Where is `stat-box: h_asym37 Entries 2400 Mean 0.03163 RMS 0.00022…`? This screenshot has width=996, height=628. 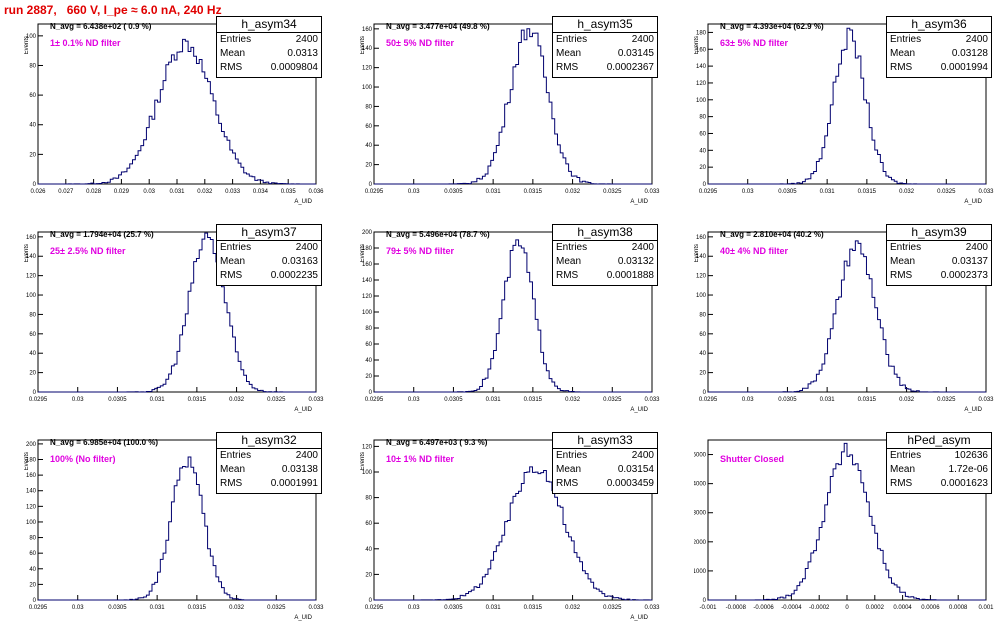
stat-box: h_asym37 Entries 2400 Mean 0.03163 RMS 0.00022… is located at coordinates (269, 255).